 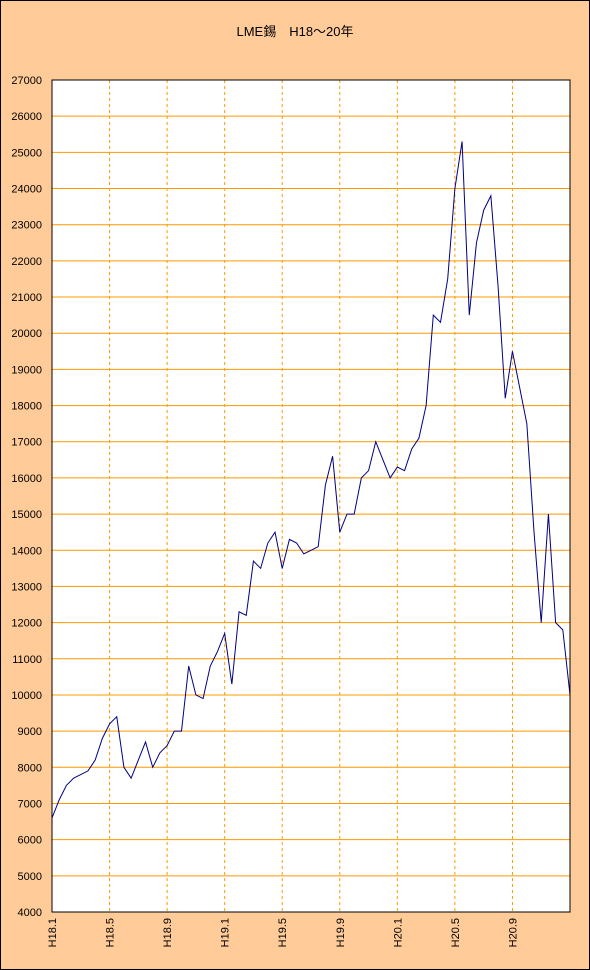 What do you see at coordinates (341, 932) in the screenshot?
I see `x-tick-label: H19.9` at bounding box center [341, 932].